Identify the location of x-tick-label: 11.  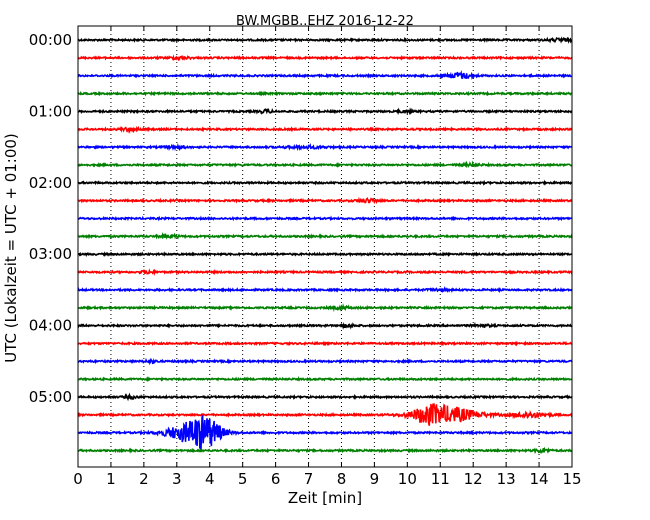
(440, 479).